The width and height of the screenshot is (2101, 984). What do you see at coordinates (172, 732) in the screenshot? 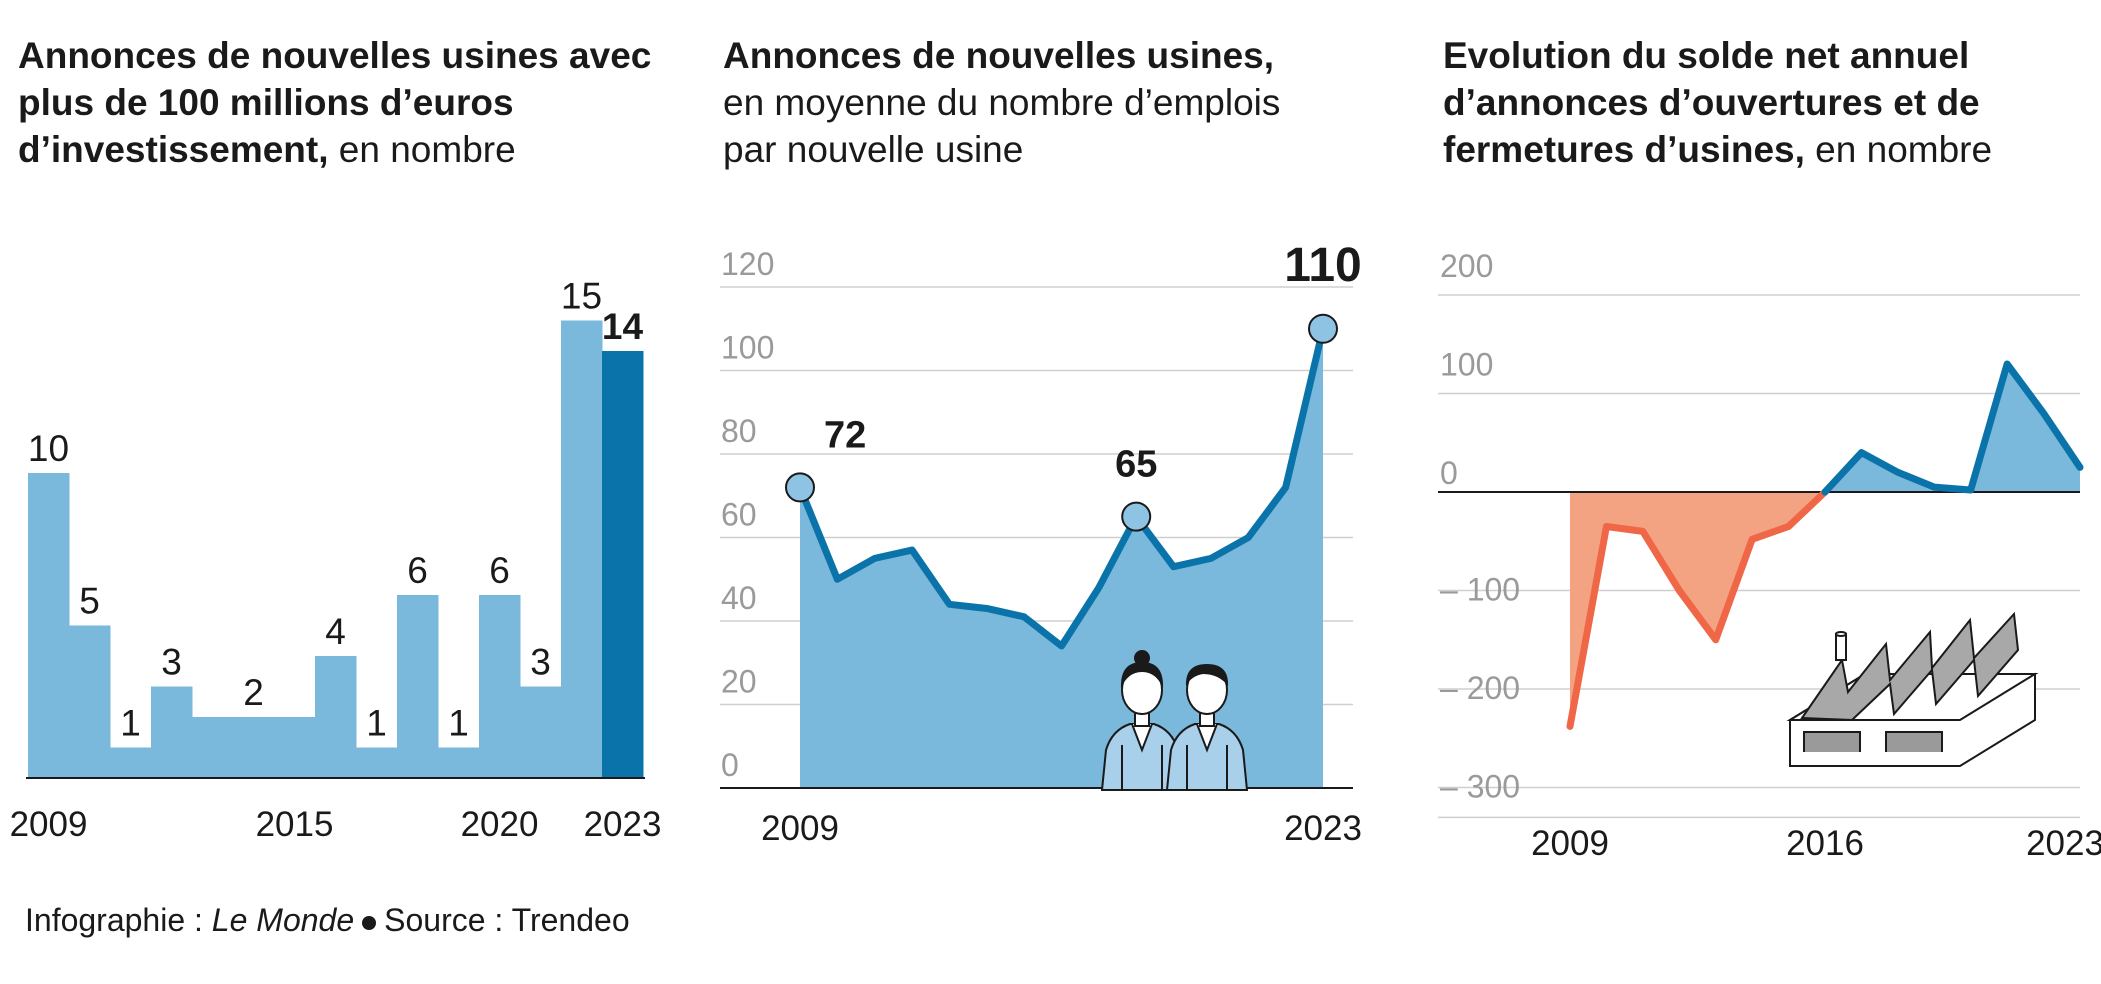
I see `bar-2012` at bounding box center [172, 732].